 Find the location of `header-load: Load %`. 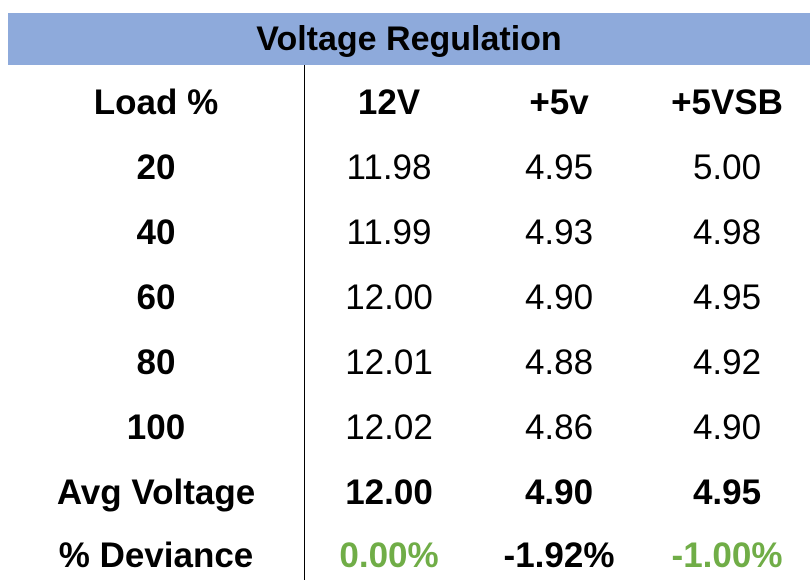

header-load: Load % is located at coordinates (156, 102).